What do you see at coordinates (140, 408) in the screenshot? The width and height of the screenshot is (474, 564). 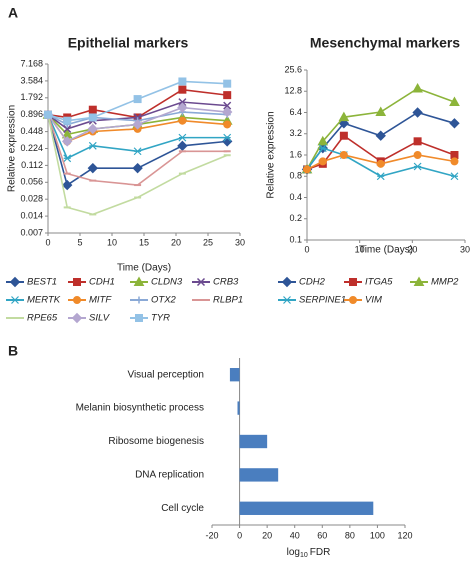 I see `category-label: Melanin biosynthetic process` at bounding box center [140, 408].